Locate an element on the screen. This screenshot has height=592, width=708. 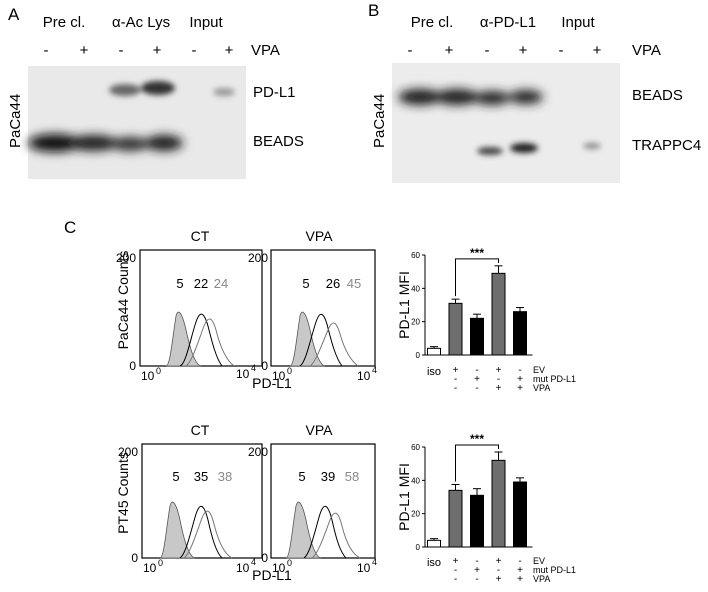
flow-plot-vpa: VPA 5 26 45 200 0 10 0 10 4 10 4 is located at coordinates (306, 305).